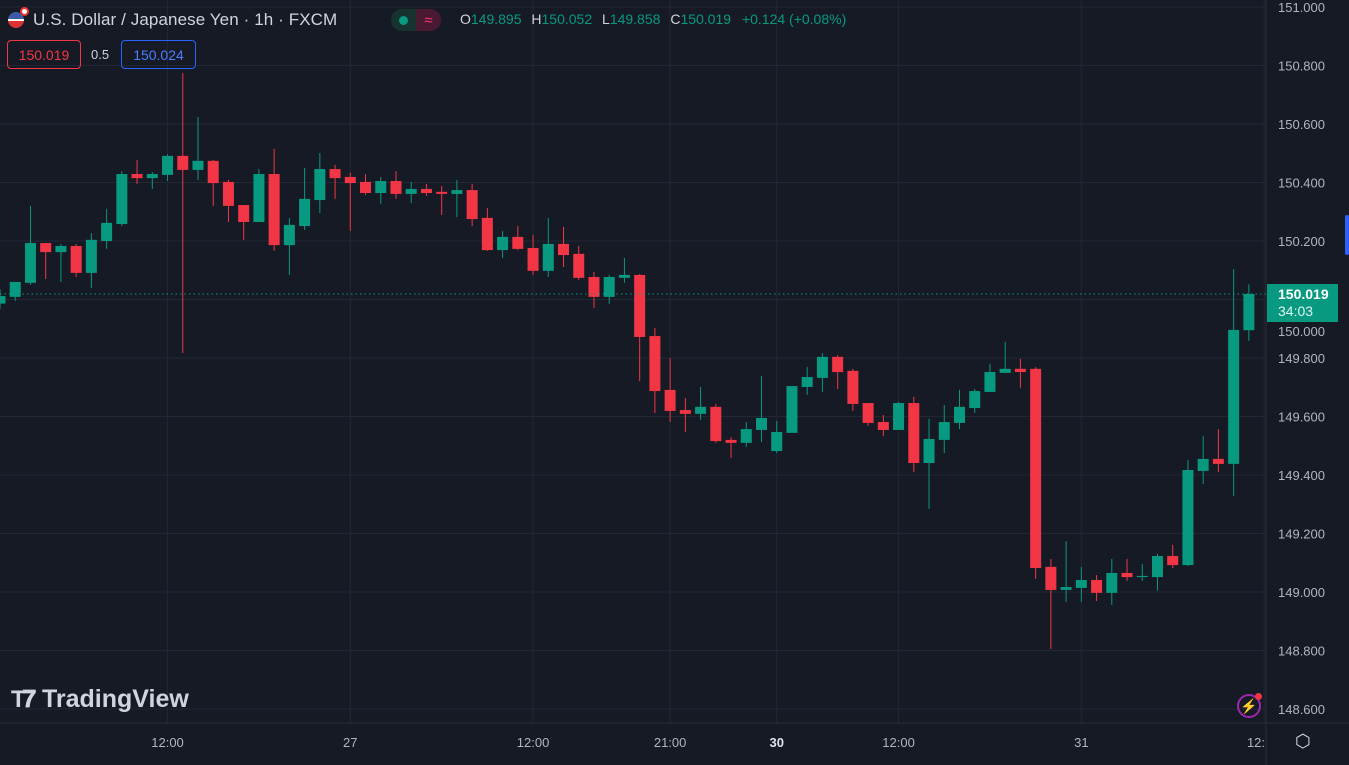 This screenshot has height=765, width=1349. I want to click on open-value: 149.895, so click(496, 19).